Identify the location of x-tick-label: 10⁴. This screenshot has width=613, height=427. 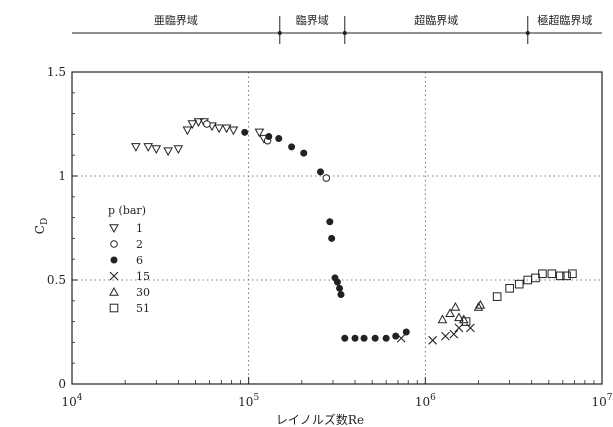
(71, 401).